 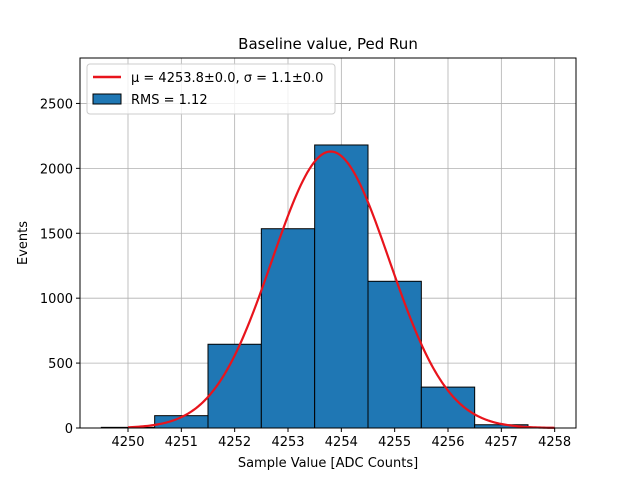 I want to click on y-axis-ticks: 0 500 1000 1500 2000 2500, so click(x=60, y=267).